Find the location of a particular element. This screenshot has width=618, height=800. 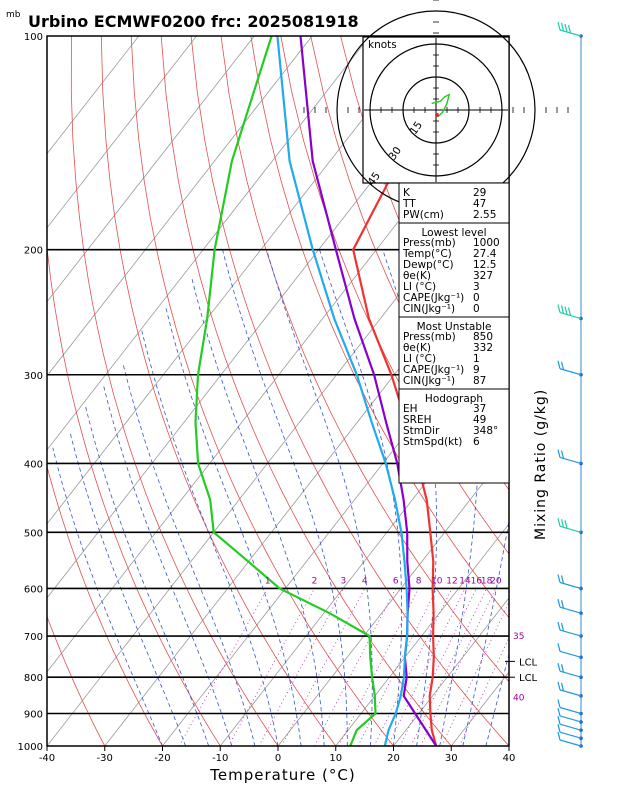

indices-section-title: Hodograph is located at coordinates (454, 399).